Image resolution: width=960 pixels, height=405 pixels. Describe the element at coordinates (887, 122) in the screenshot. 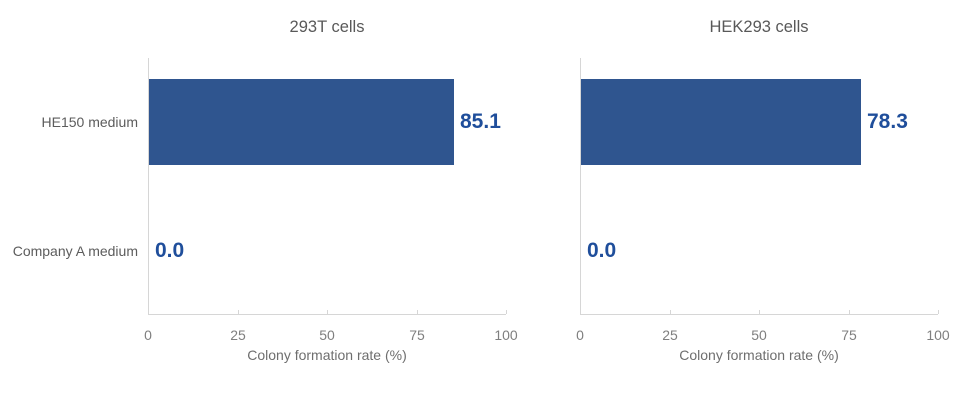

I see `bar-value-label: 78.3` at that location.